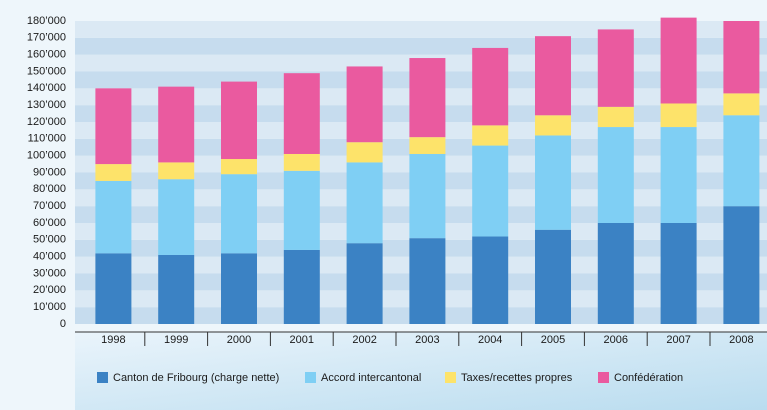  I want to click on y-tick-label: 20’000, so click(49, 290).